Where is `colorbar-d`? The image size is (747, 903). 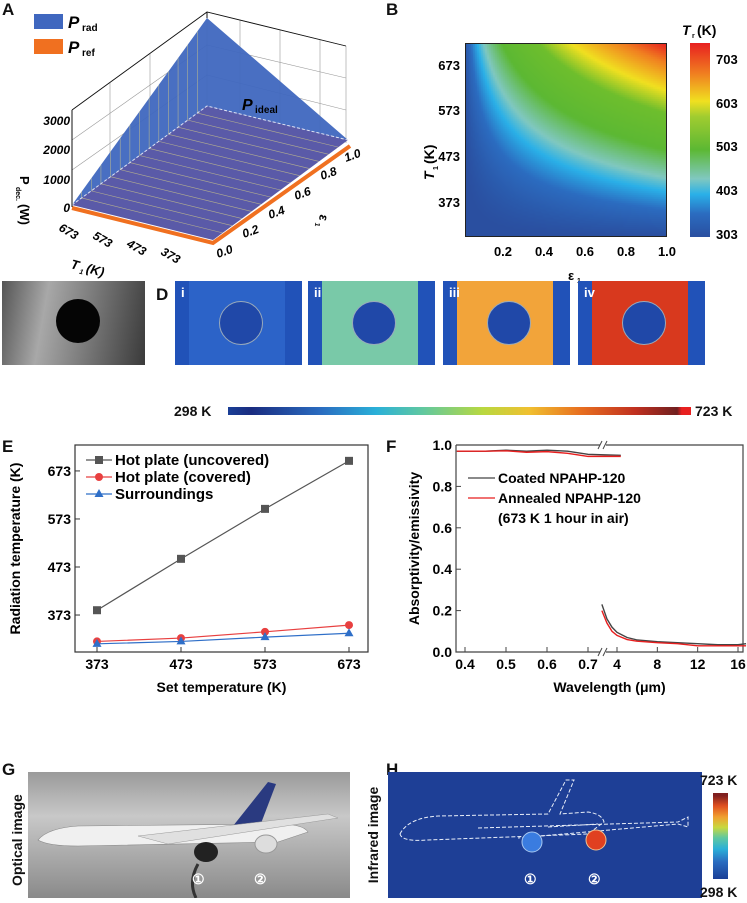 colorbar-d is located at coordinates (459, 411).